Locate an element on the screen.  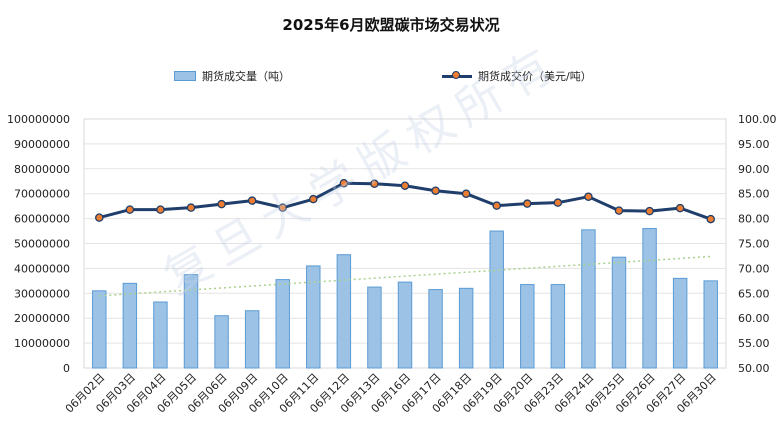
y-right-tick-label: 60.00 is located at coordinates (754, 318).